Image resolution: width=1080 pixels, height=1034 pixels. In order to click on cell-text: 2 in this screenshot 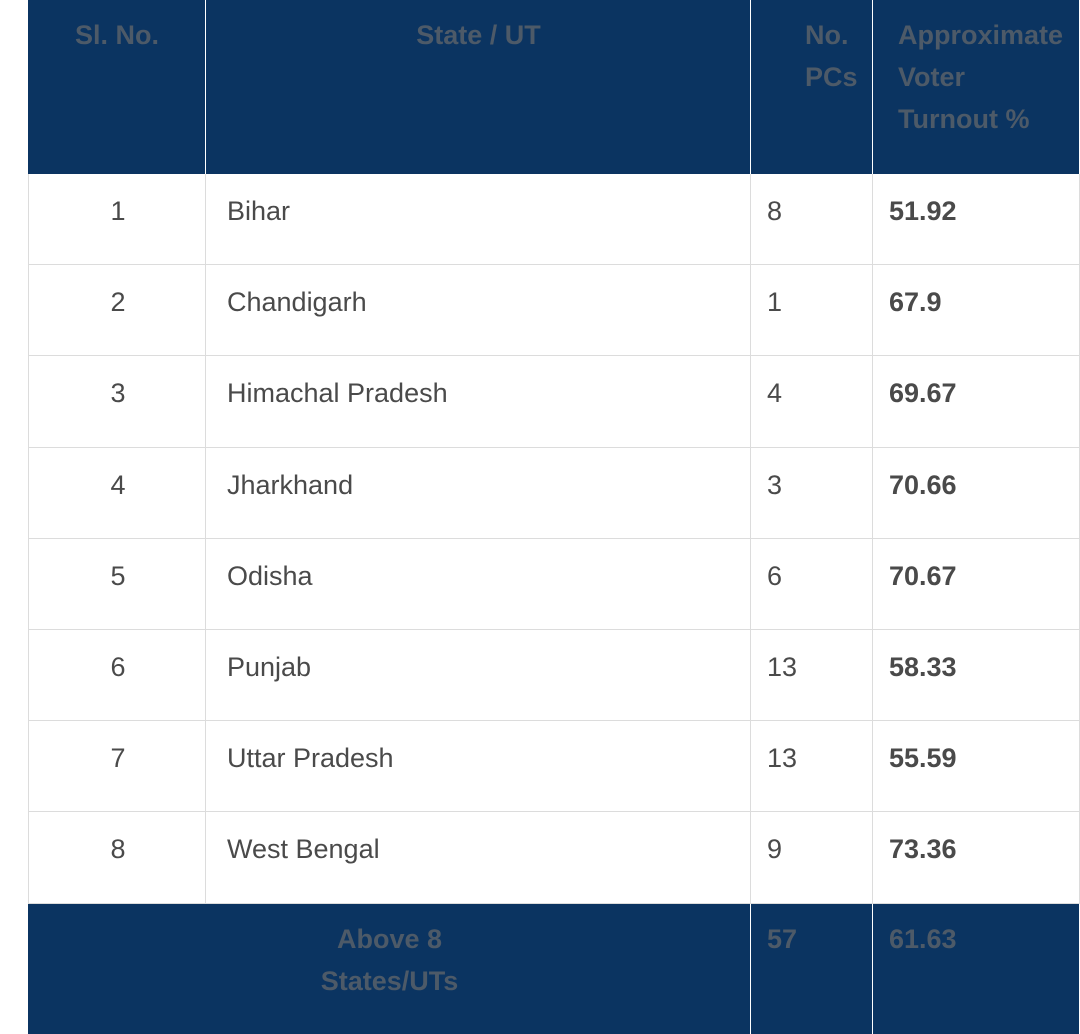, I will do `click(118, 302)`.